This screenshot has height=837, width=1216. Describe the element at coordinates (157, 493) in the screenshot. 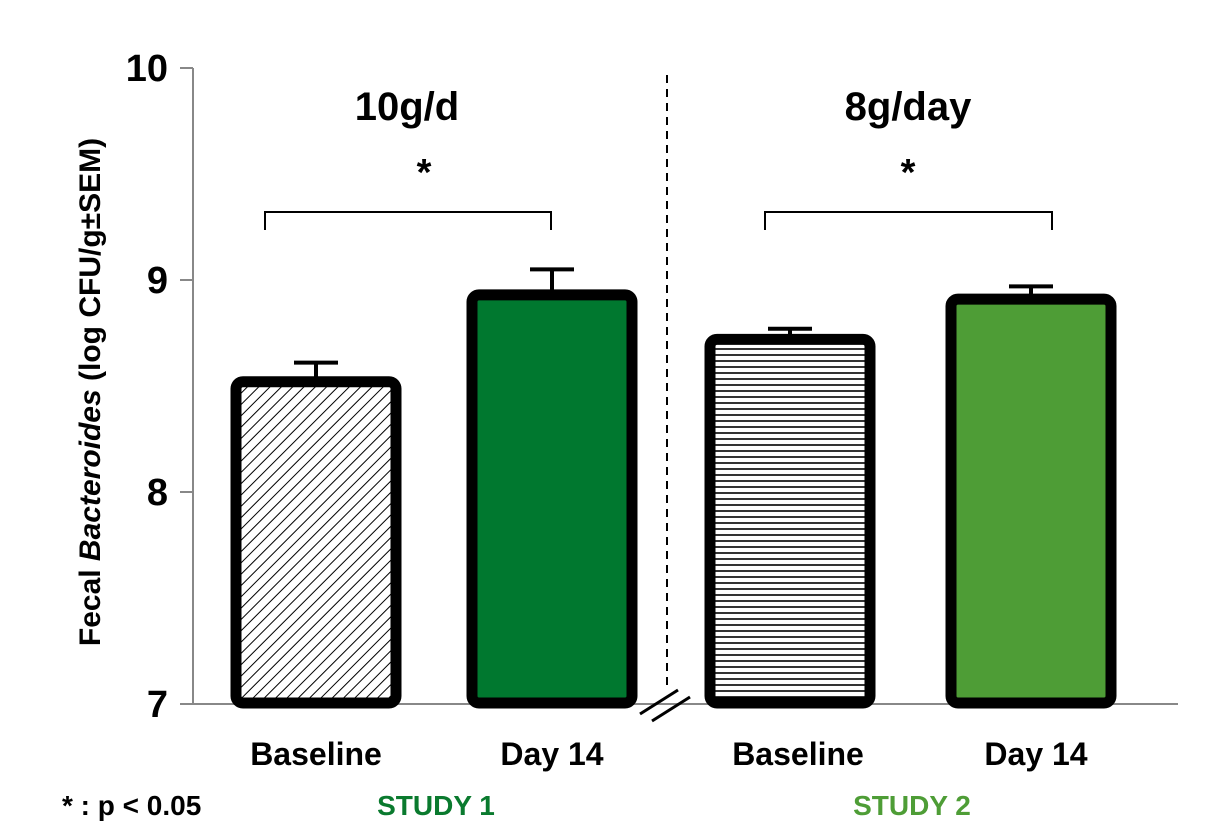

I see `y-tick-label-8: 8` at that location.